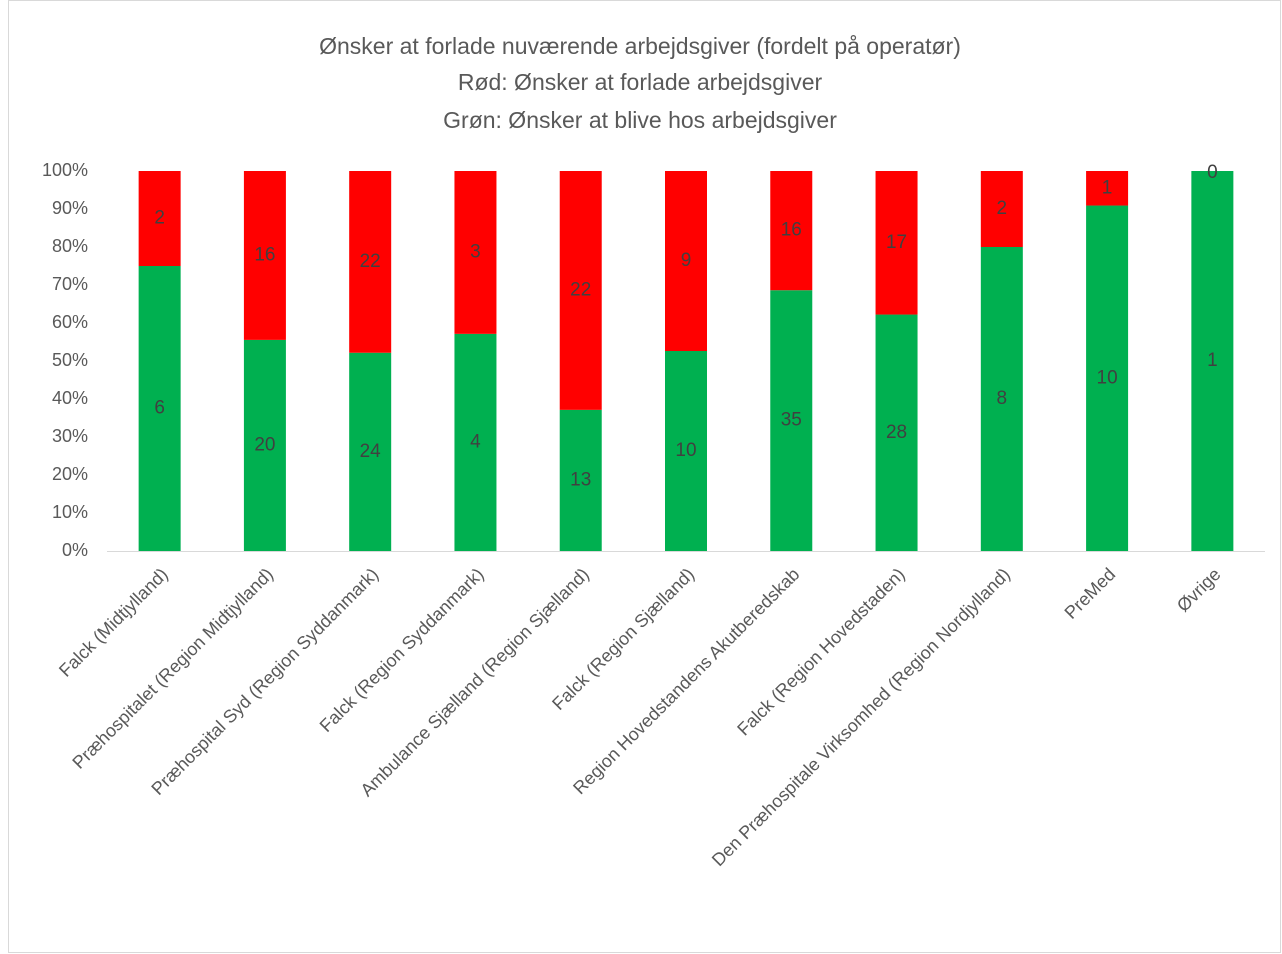 This screenshot has width=1282, height=954. I want to click on y-tick-label: 80%, so click(70, 246).